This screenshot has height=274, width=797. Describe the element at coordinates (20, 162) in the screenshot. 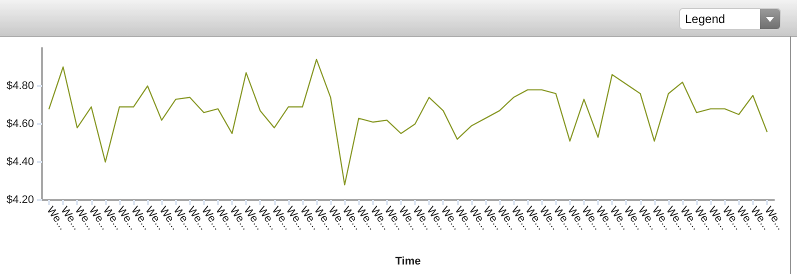

I see `y-tick-label: $4.40` at that location.